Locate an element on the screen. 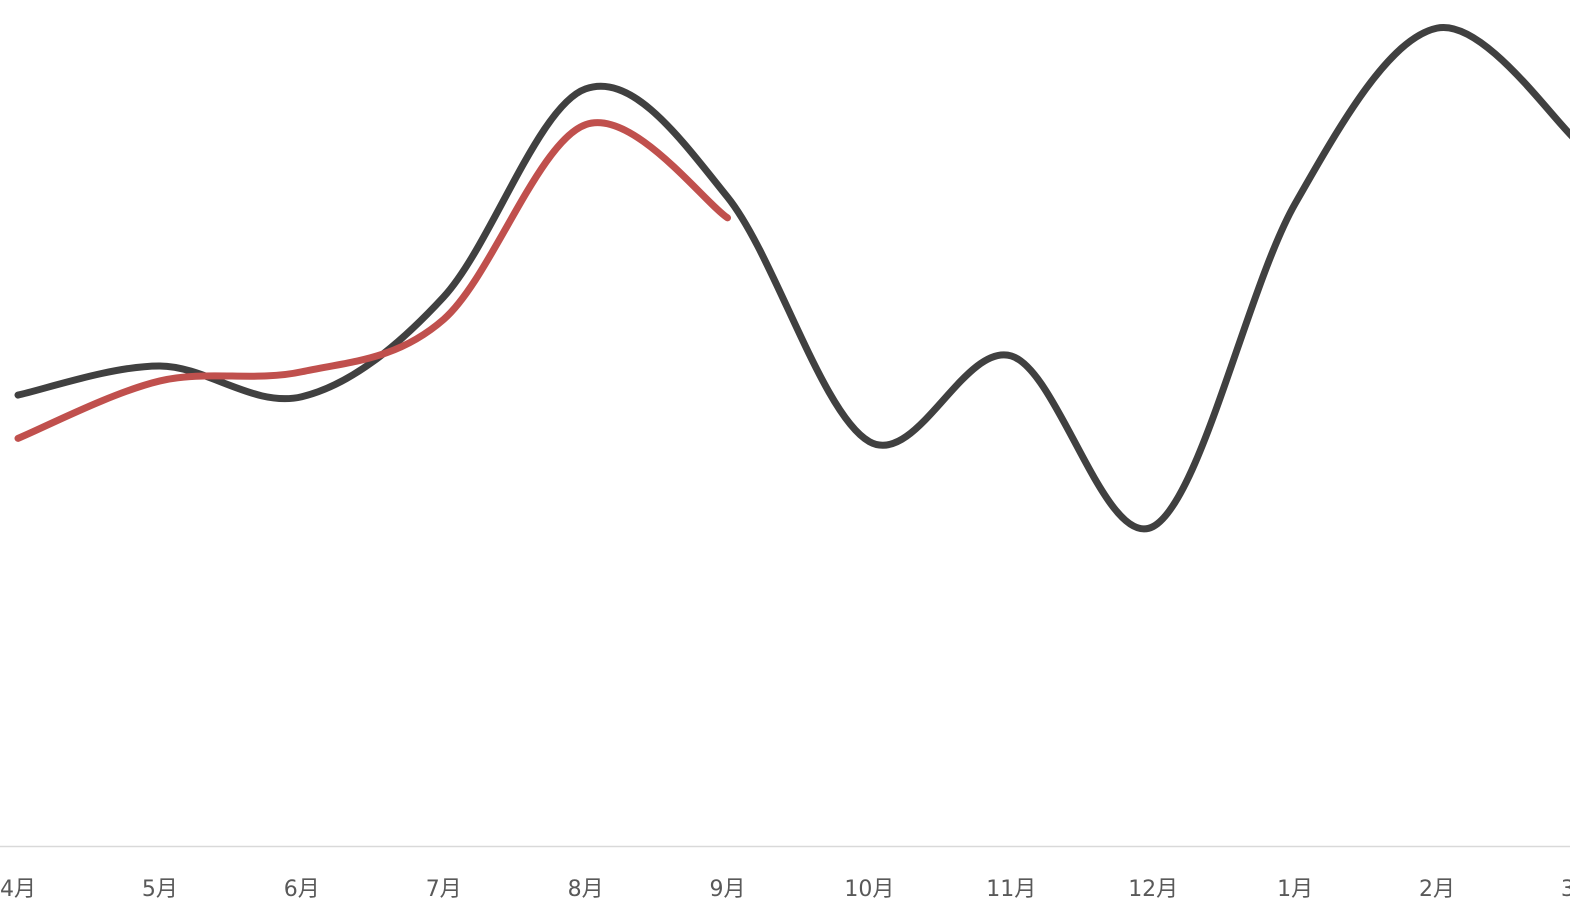  x-axis-tick-labels: 4月 5月 6月 7月 8月 9月 10月 11月 12月 1月 2月 3月 is located at coordinates (785, 889).